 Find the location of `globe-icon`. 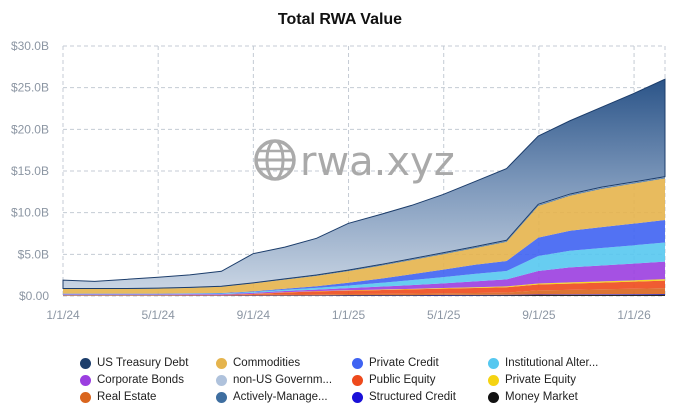

globe-icon is located at coordinates (275, 160).